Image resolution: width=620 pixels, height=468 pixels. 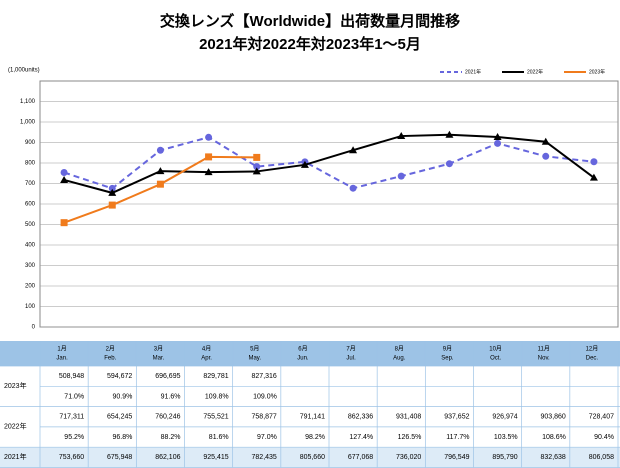 What do you see at coordinates (206, 359) in the screenshot?
I see `table-header-label: Apr.` at bounding box center [206, 359].